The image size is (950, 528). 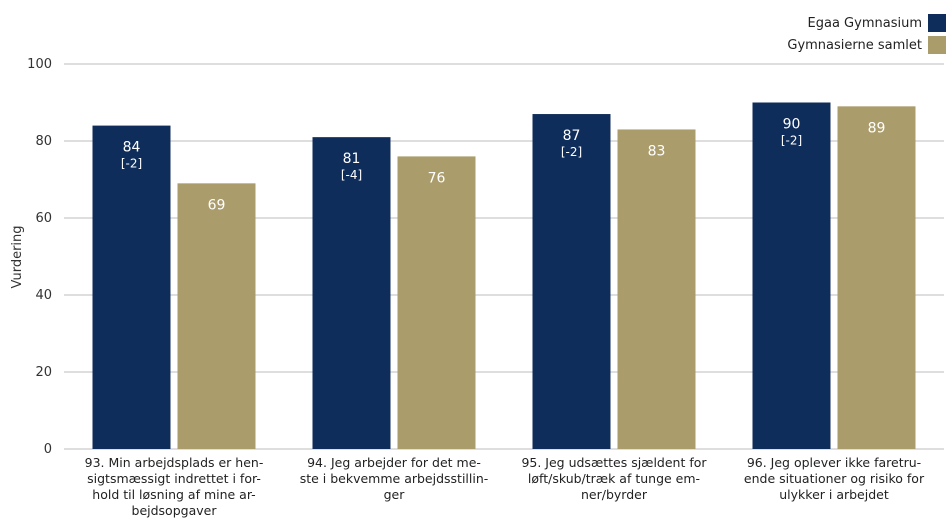 I want to click on y-axis-ticks: 0 20 40 60 80 100, so click(x=39, y=257).